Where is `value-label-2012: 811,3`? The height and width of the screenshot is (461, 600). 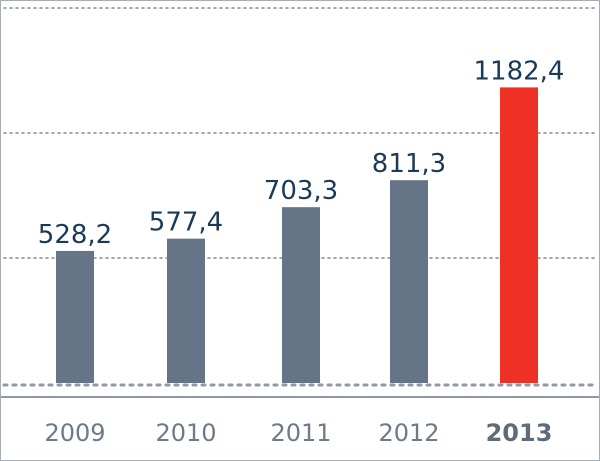 value-label-2012: 811,3 is located at coordinates (409, 164).